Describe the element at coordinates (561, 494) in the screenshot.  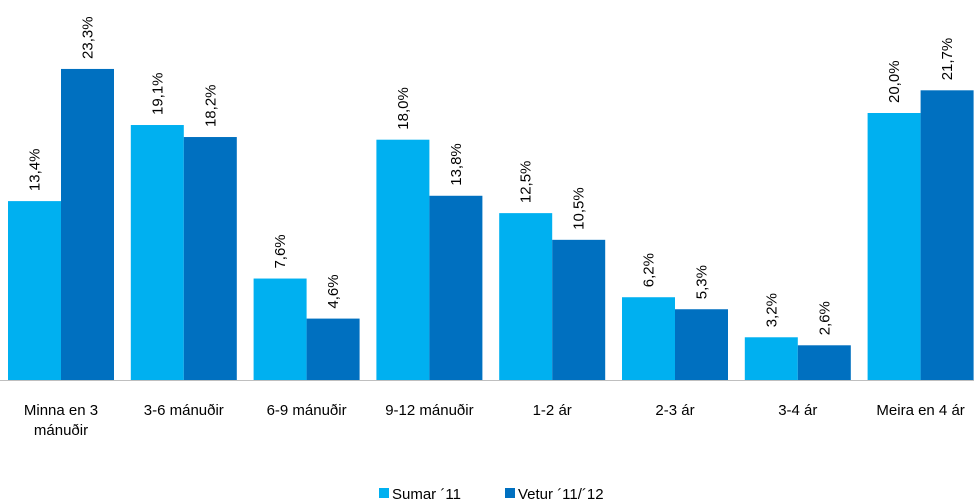
I see `legend-label: Vetur ´11/´12` at that location.